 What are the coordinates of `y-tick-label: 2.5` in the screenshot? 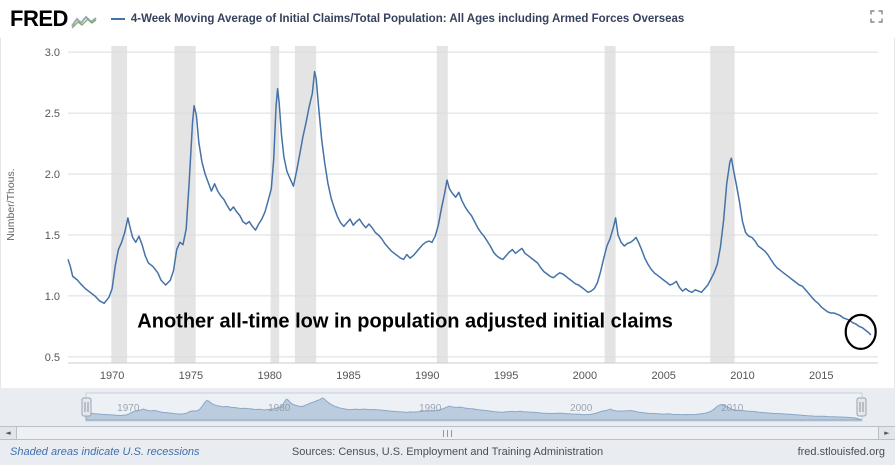 It's located at (52, 114).